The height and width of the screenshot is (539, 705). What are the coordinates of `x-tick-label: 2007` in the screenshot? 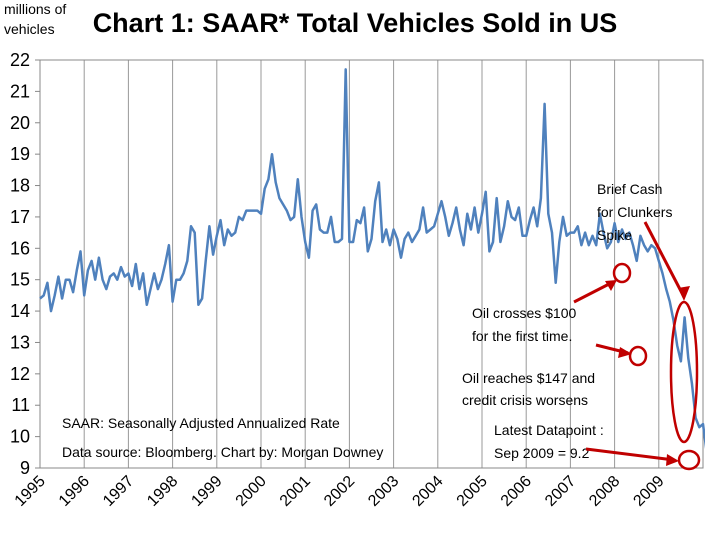 It's located at (560, 491).